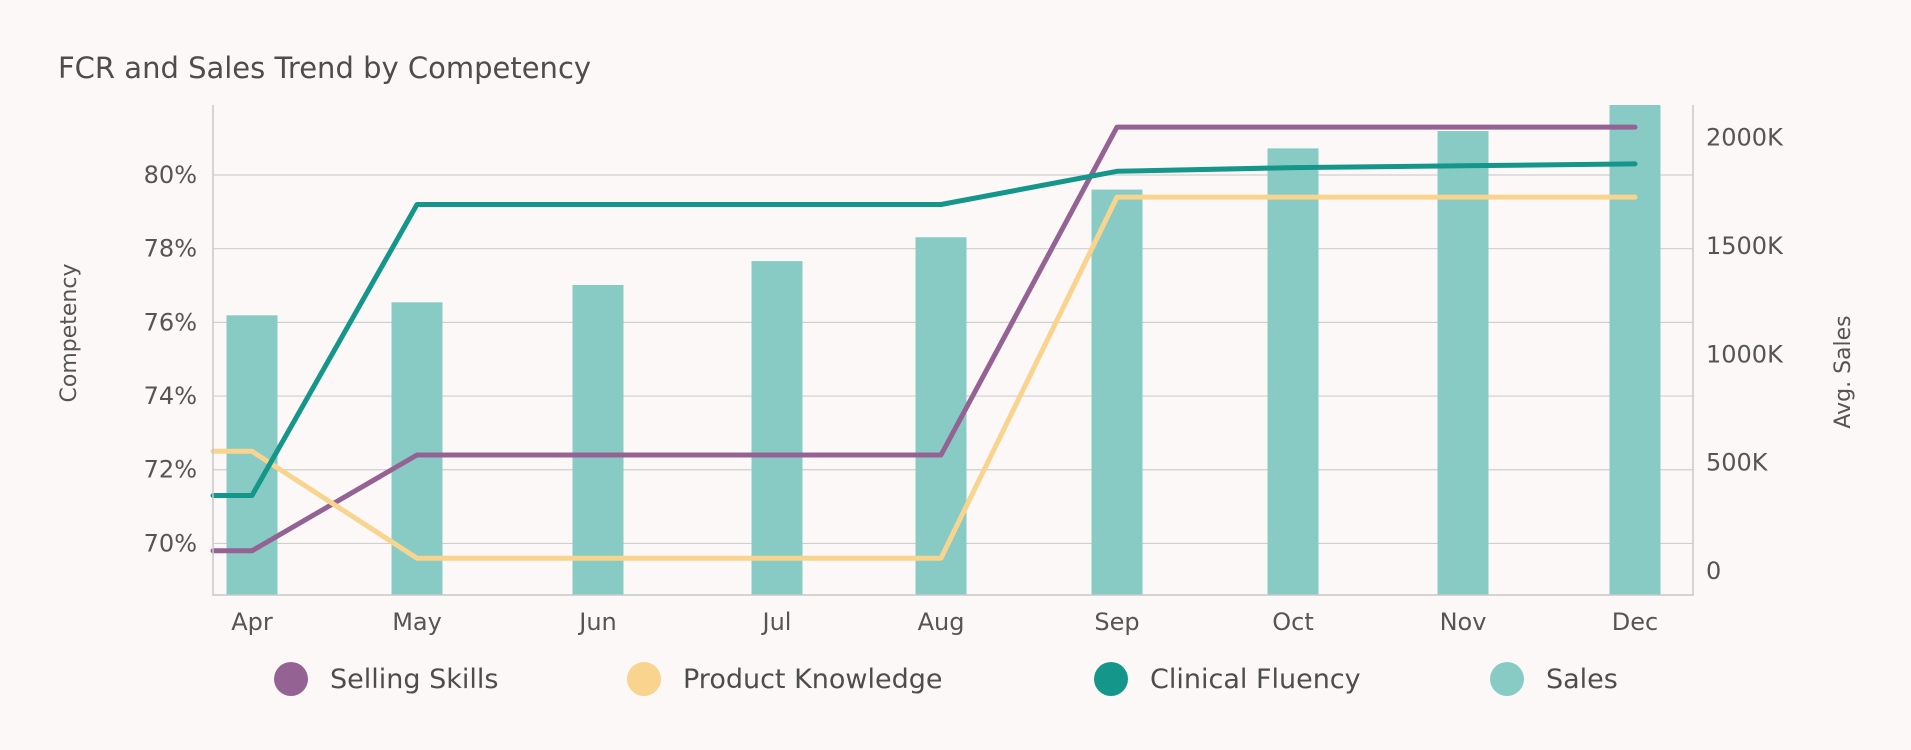 This screenshot has height=750, width=1911. I want to click on y-left-tick-label: 78%, so click(170, 249).